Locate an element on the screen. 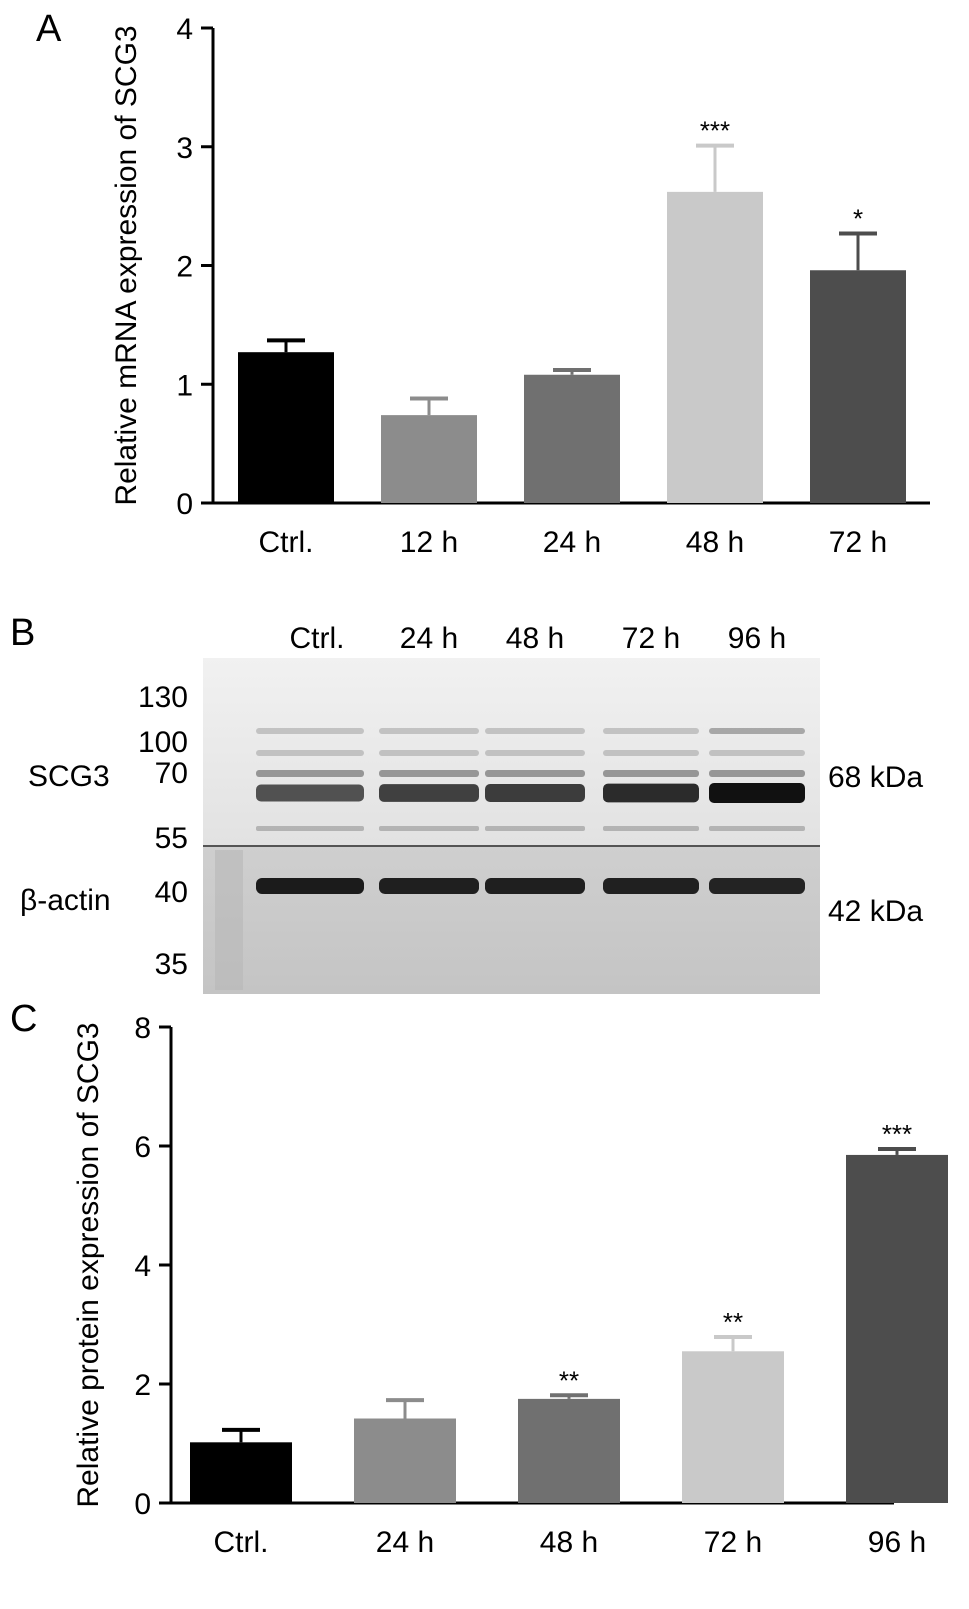 The image size is (969, 1609). blot-marker-label: 70 is located at coordinates (171, 773).